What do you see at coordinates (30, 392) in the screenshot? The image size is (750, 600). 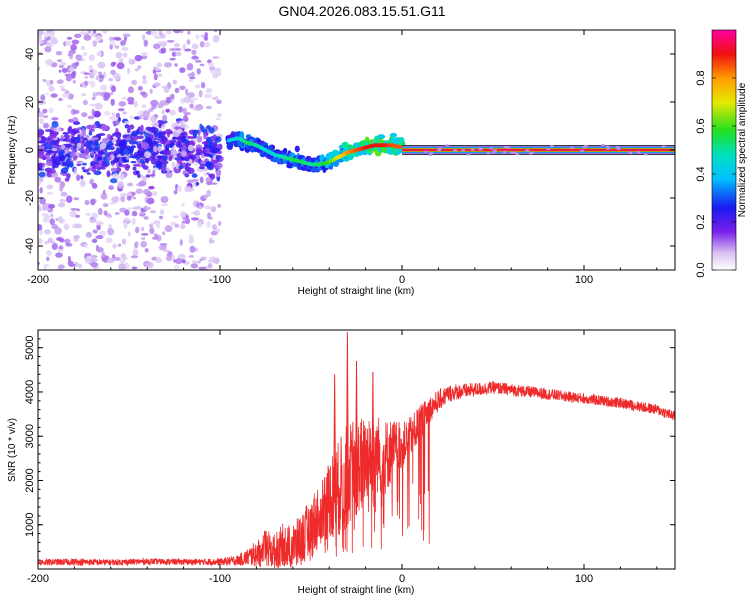 I see `y-tick-label: 4000` at bounding box center [30, 392].